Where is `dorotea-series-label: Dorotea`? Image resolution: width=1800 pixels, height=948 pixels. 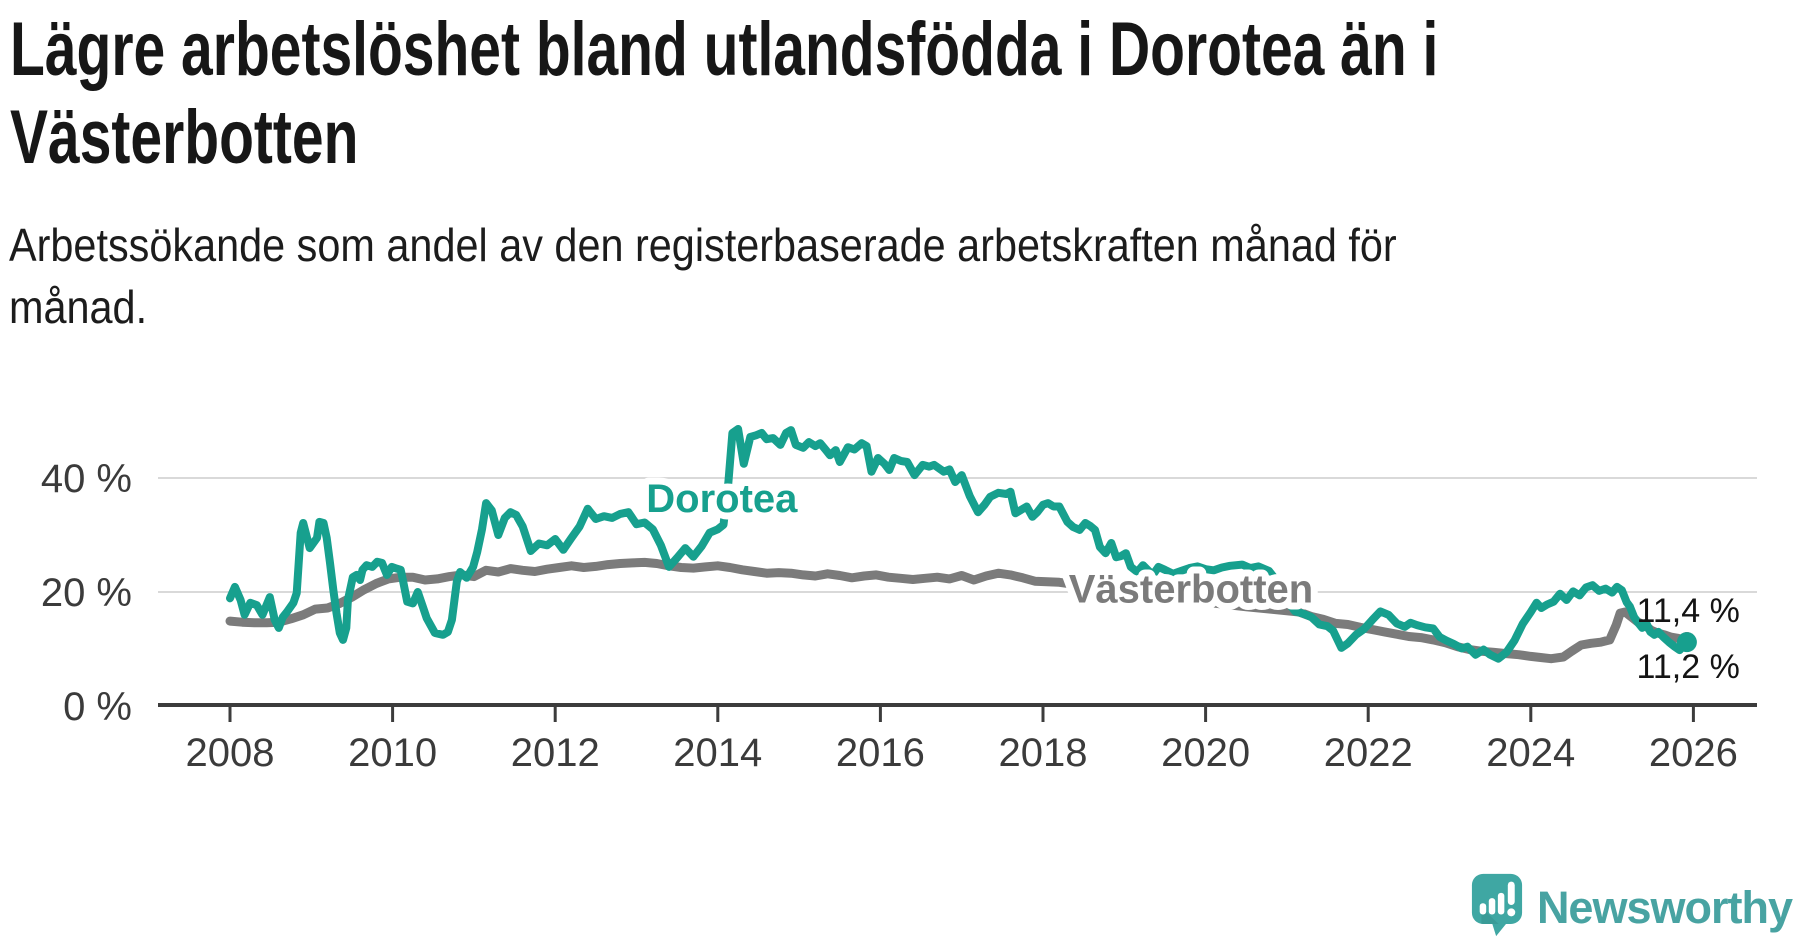
dorotea-series-label: Dorotea is located at coordinates (722, 499).